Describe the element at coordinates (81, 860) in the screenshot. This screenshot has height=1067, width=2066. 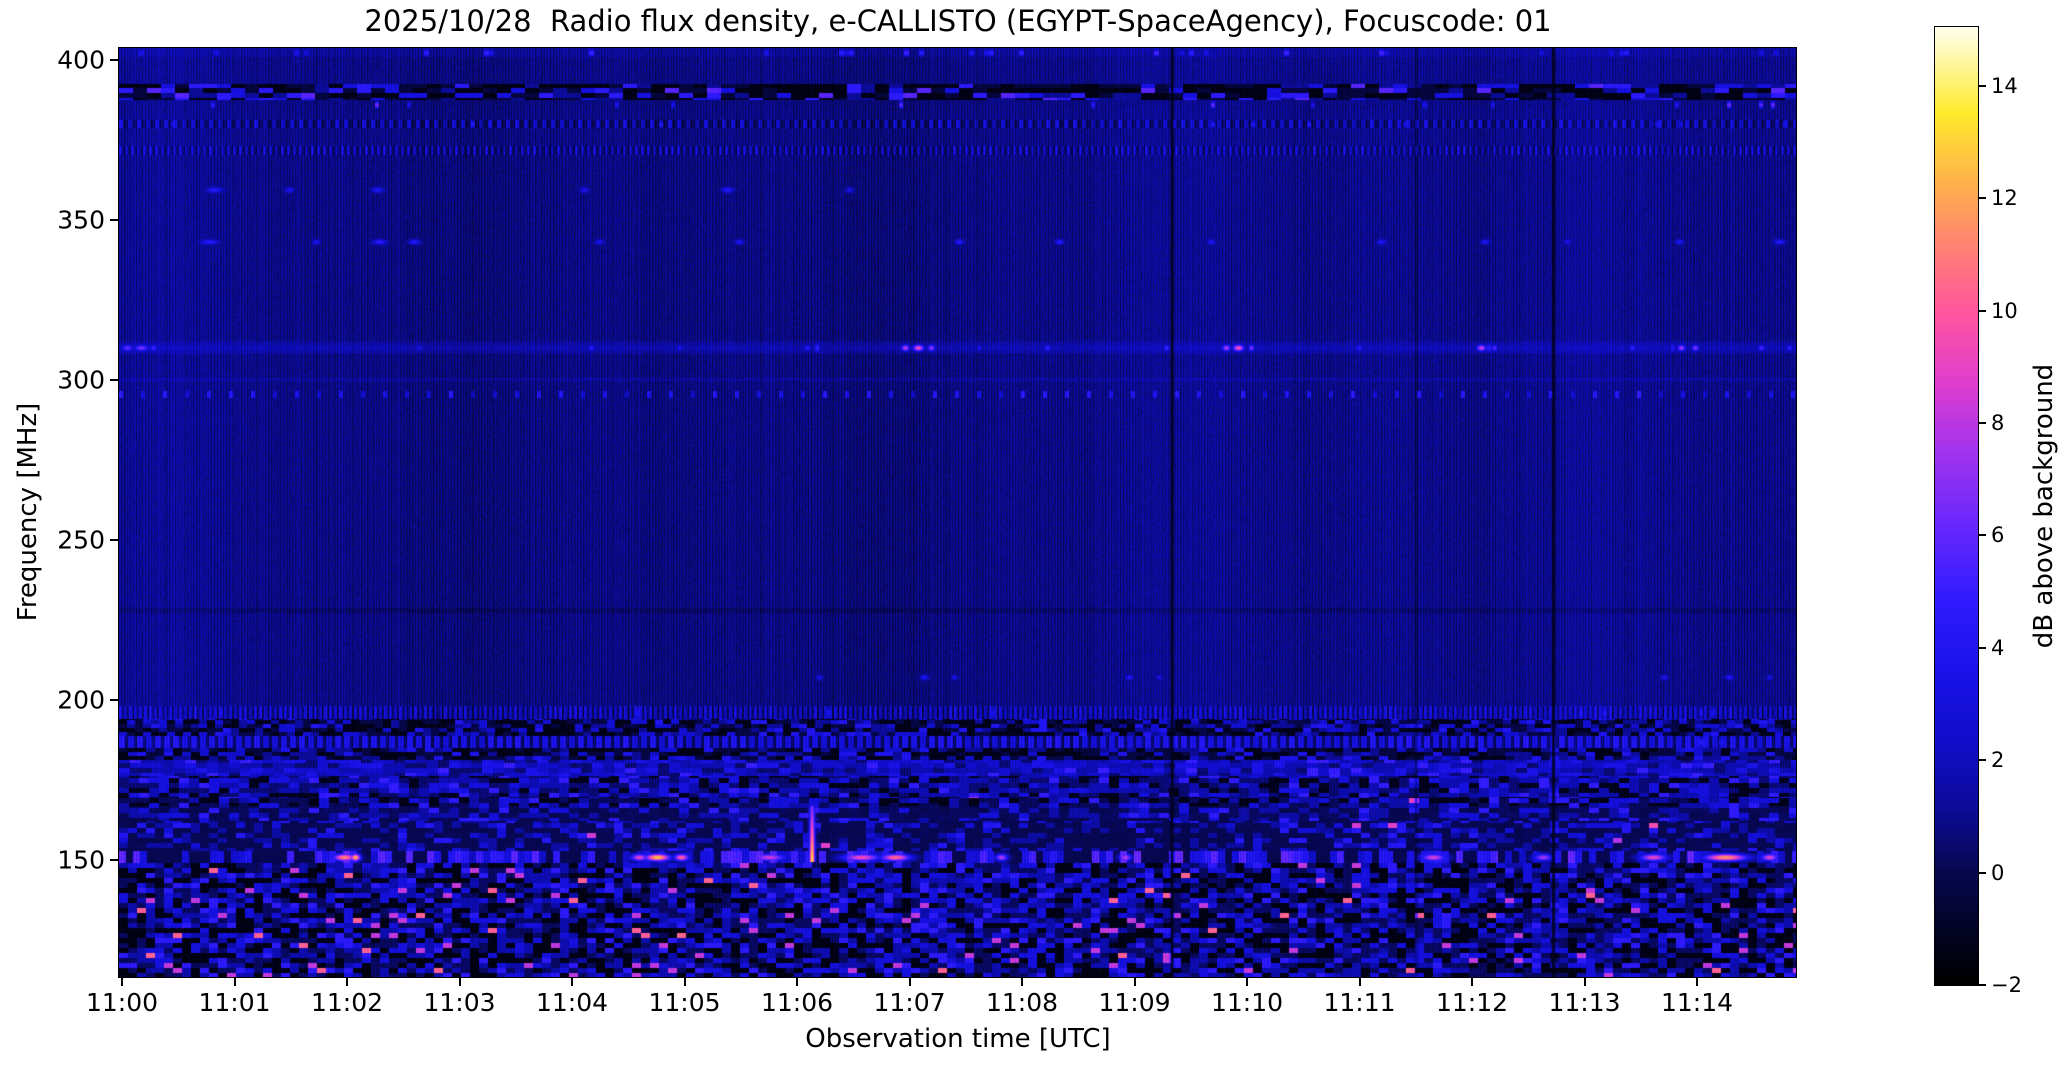
I see `y-tick-label: 150` at that location.